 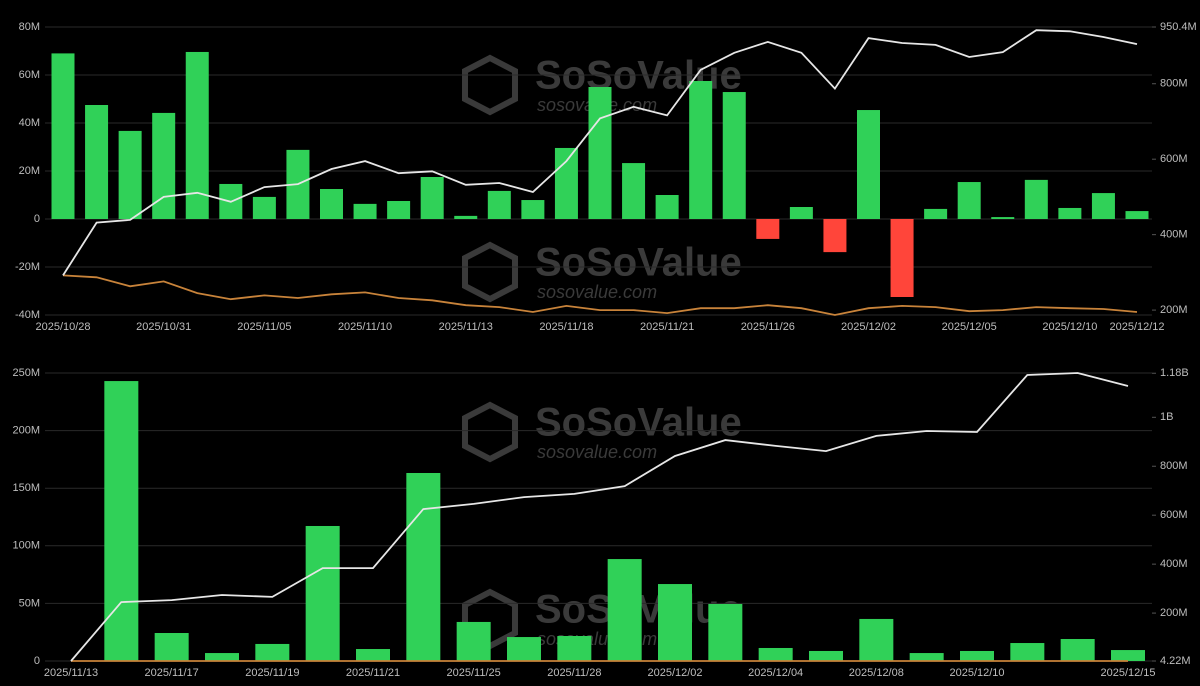 What do you see at coordinates (272, 673) in the screenshot?
I see `x-tick-label: 2025/11/19` at bounding box center [272, 673].